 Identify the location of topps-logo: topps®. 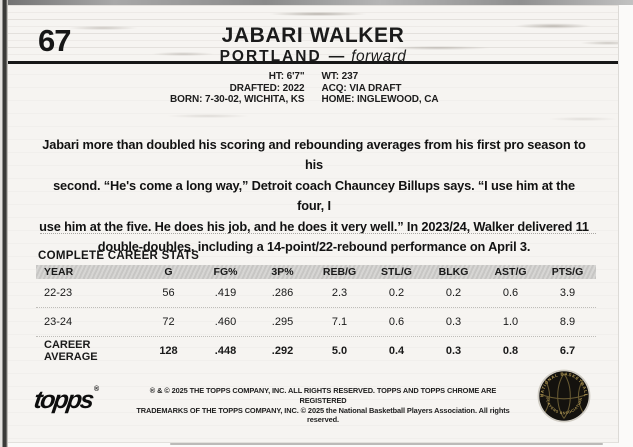
(66, 400).